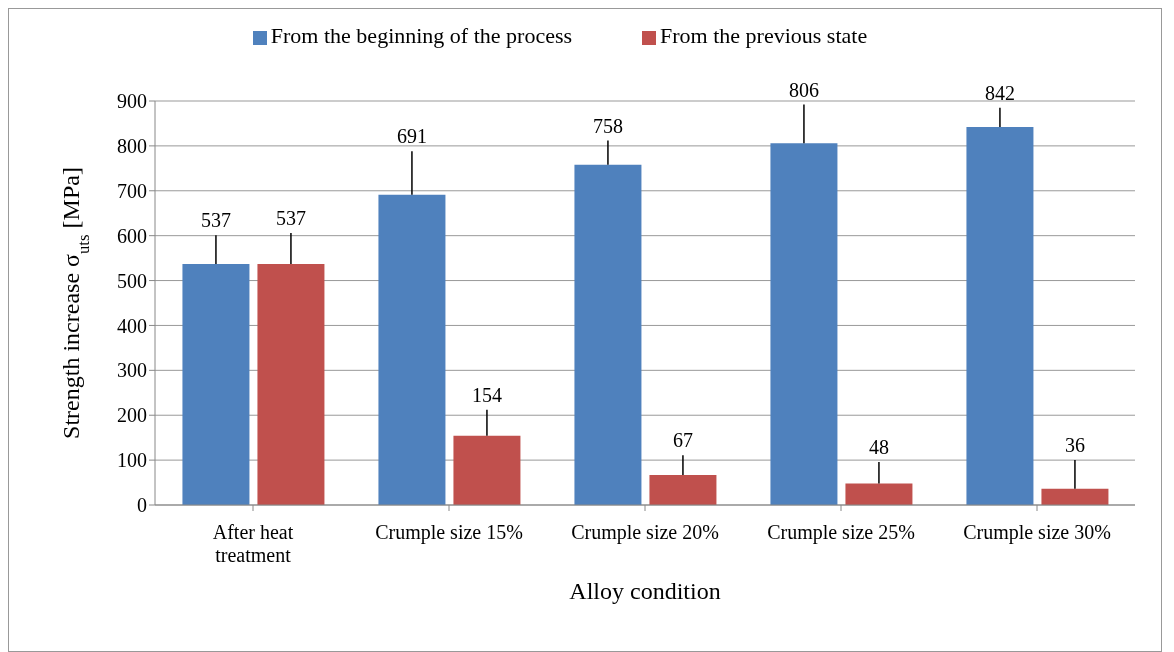 Image resolution: width=1174 pixels, height=652 pixels. Describe the element at coordinates (878, 446) in the screenshot. I see `data-label: 48` at that location.